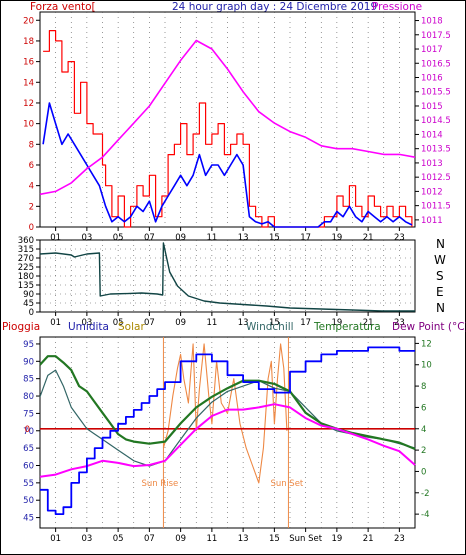 This screenshot has height=555, width=466. What do you see at coordinates (399, 539) in the screenshot?
I see `panel3-x-tick-label: 23` at bounding box center [399, 539].